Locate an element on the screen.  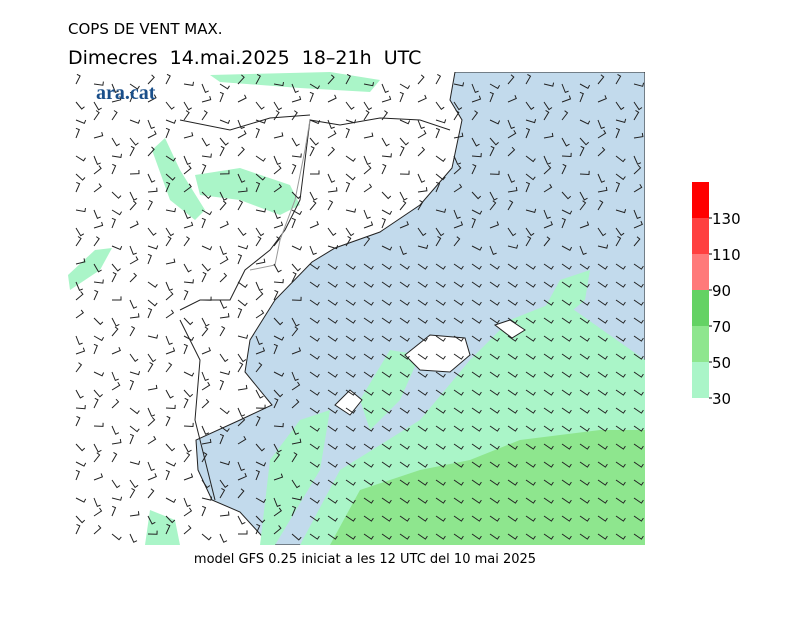
colorbar-label: 70 is located at coordinates (721, 327).